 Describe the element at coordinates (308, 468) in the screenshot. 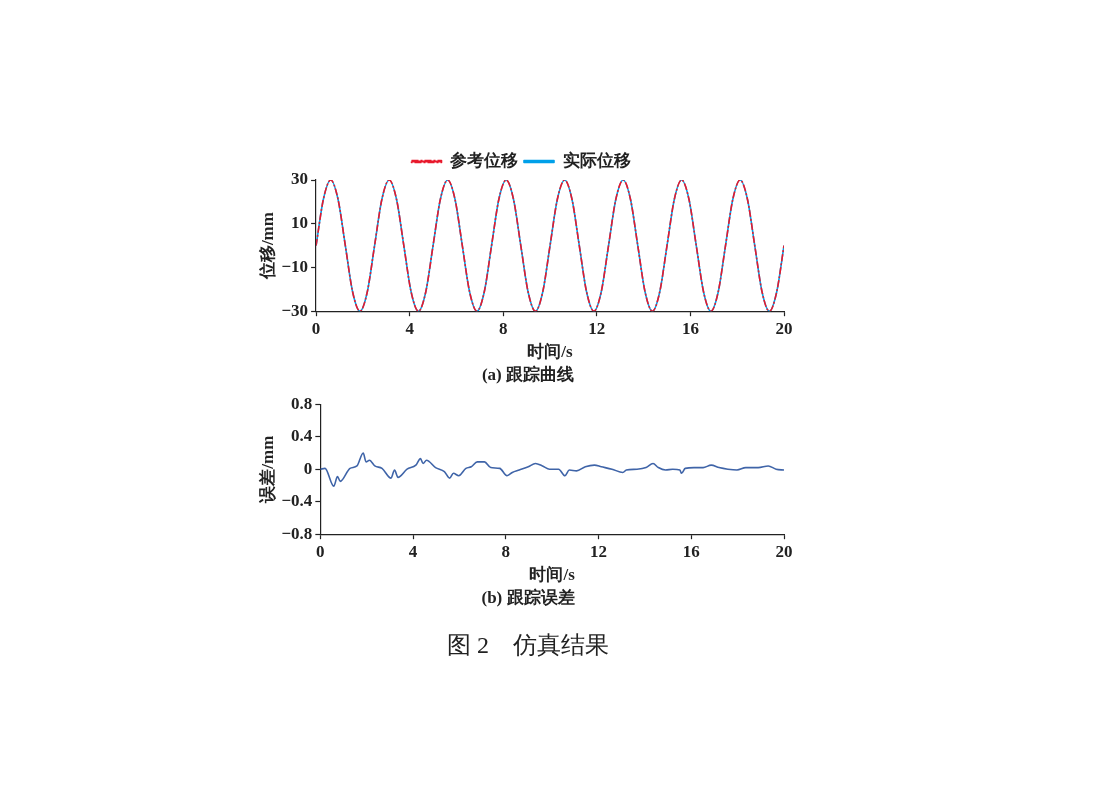

I see `y-tick-label: 0` at that location.